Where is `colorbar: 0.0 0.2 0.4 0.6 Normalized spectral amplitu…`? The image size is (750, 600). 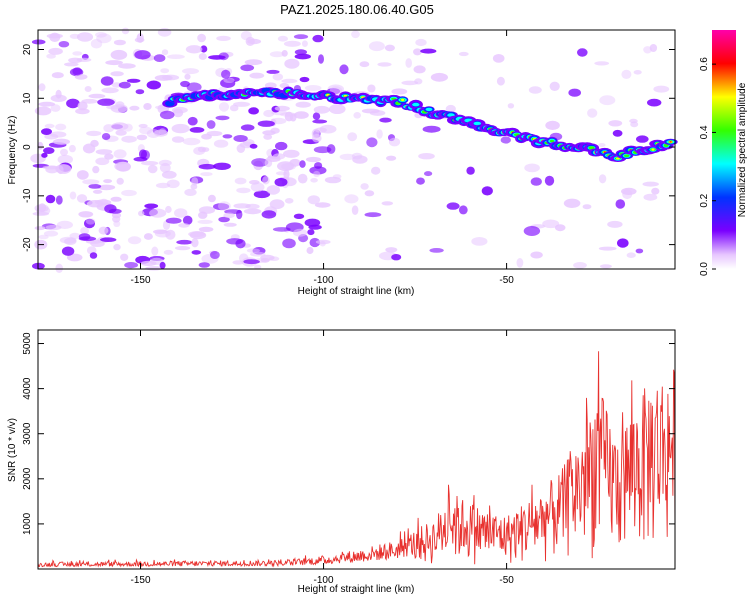
colorbar: 0.0 0.2 0.4 0.6 Normalized spectral amplitu… is located at coordinates (723, 153).